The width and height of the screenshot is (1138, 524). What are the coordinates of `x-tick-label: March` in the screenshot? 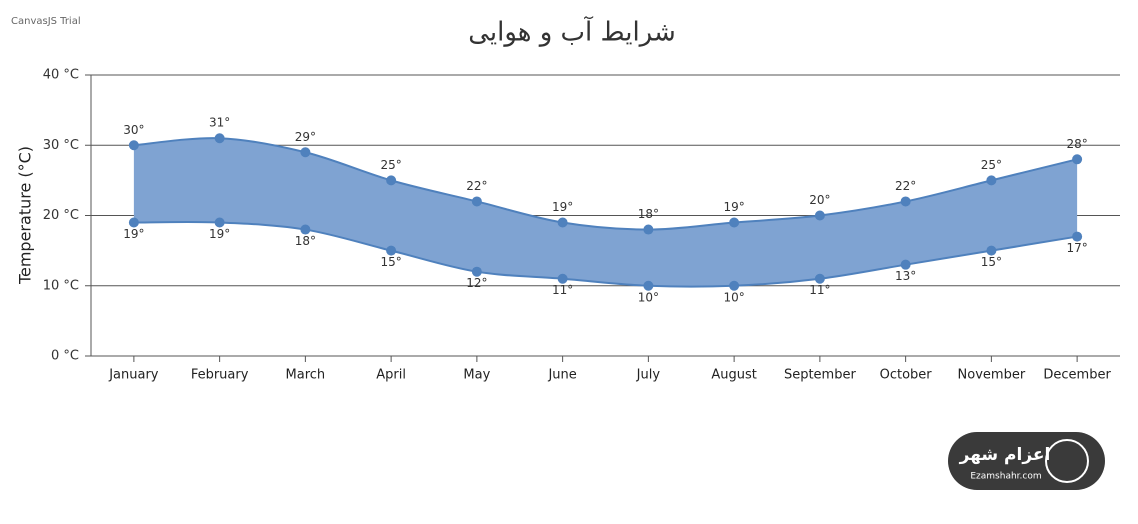 It's located at (306, 375).